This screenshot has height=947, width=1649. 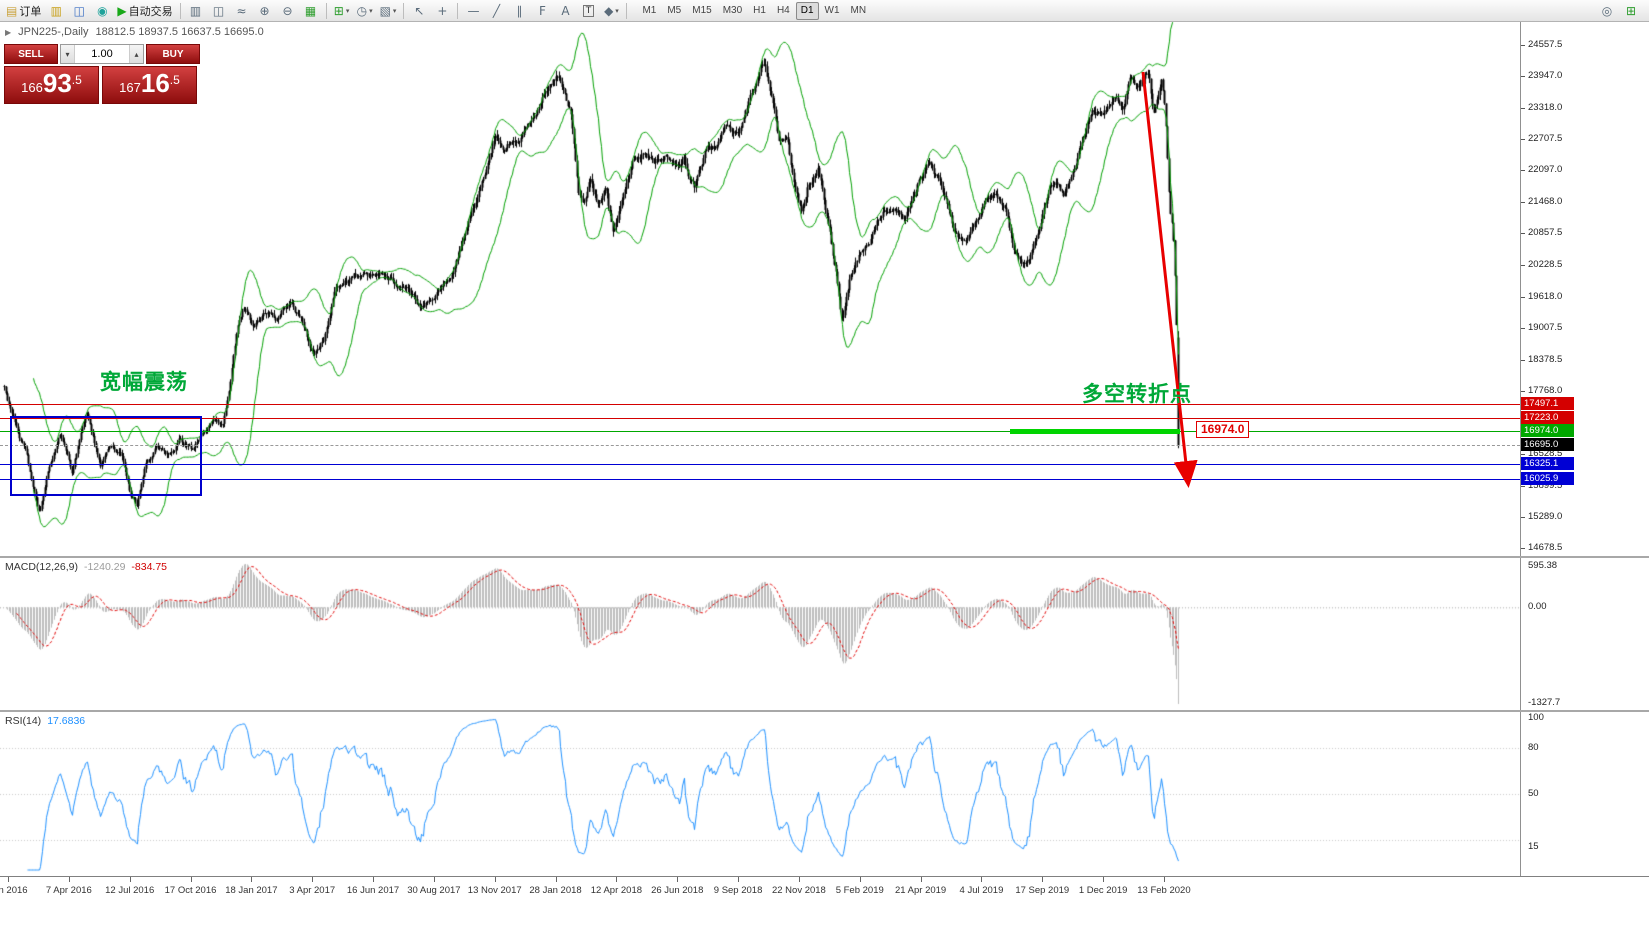 I want to click on time-tick-label: 18 Jan 2017, so click(x=251, y=890).